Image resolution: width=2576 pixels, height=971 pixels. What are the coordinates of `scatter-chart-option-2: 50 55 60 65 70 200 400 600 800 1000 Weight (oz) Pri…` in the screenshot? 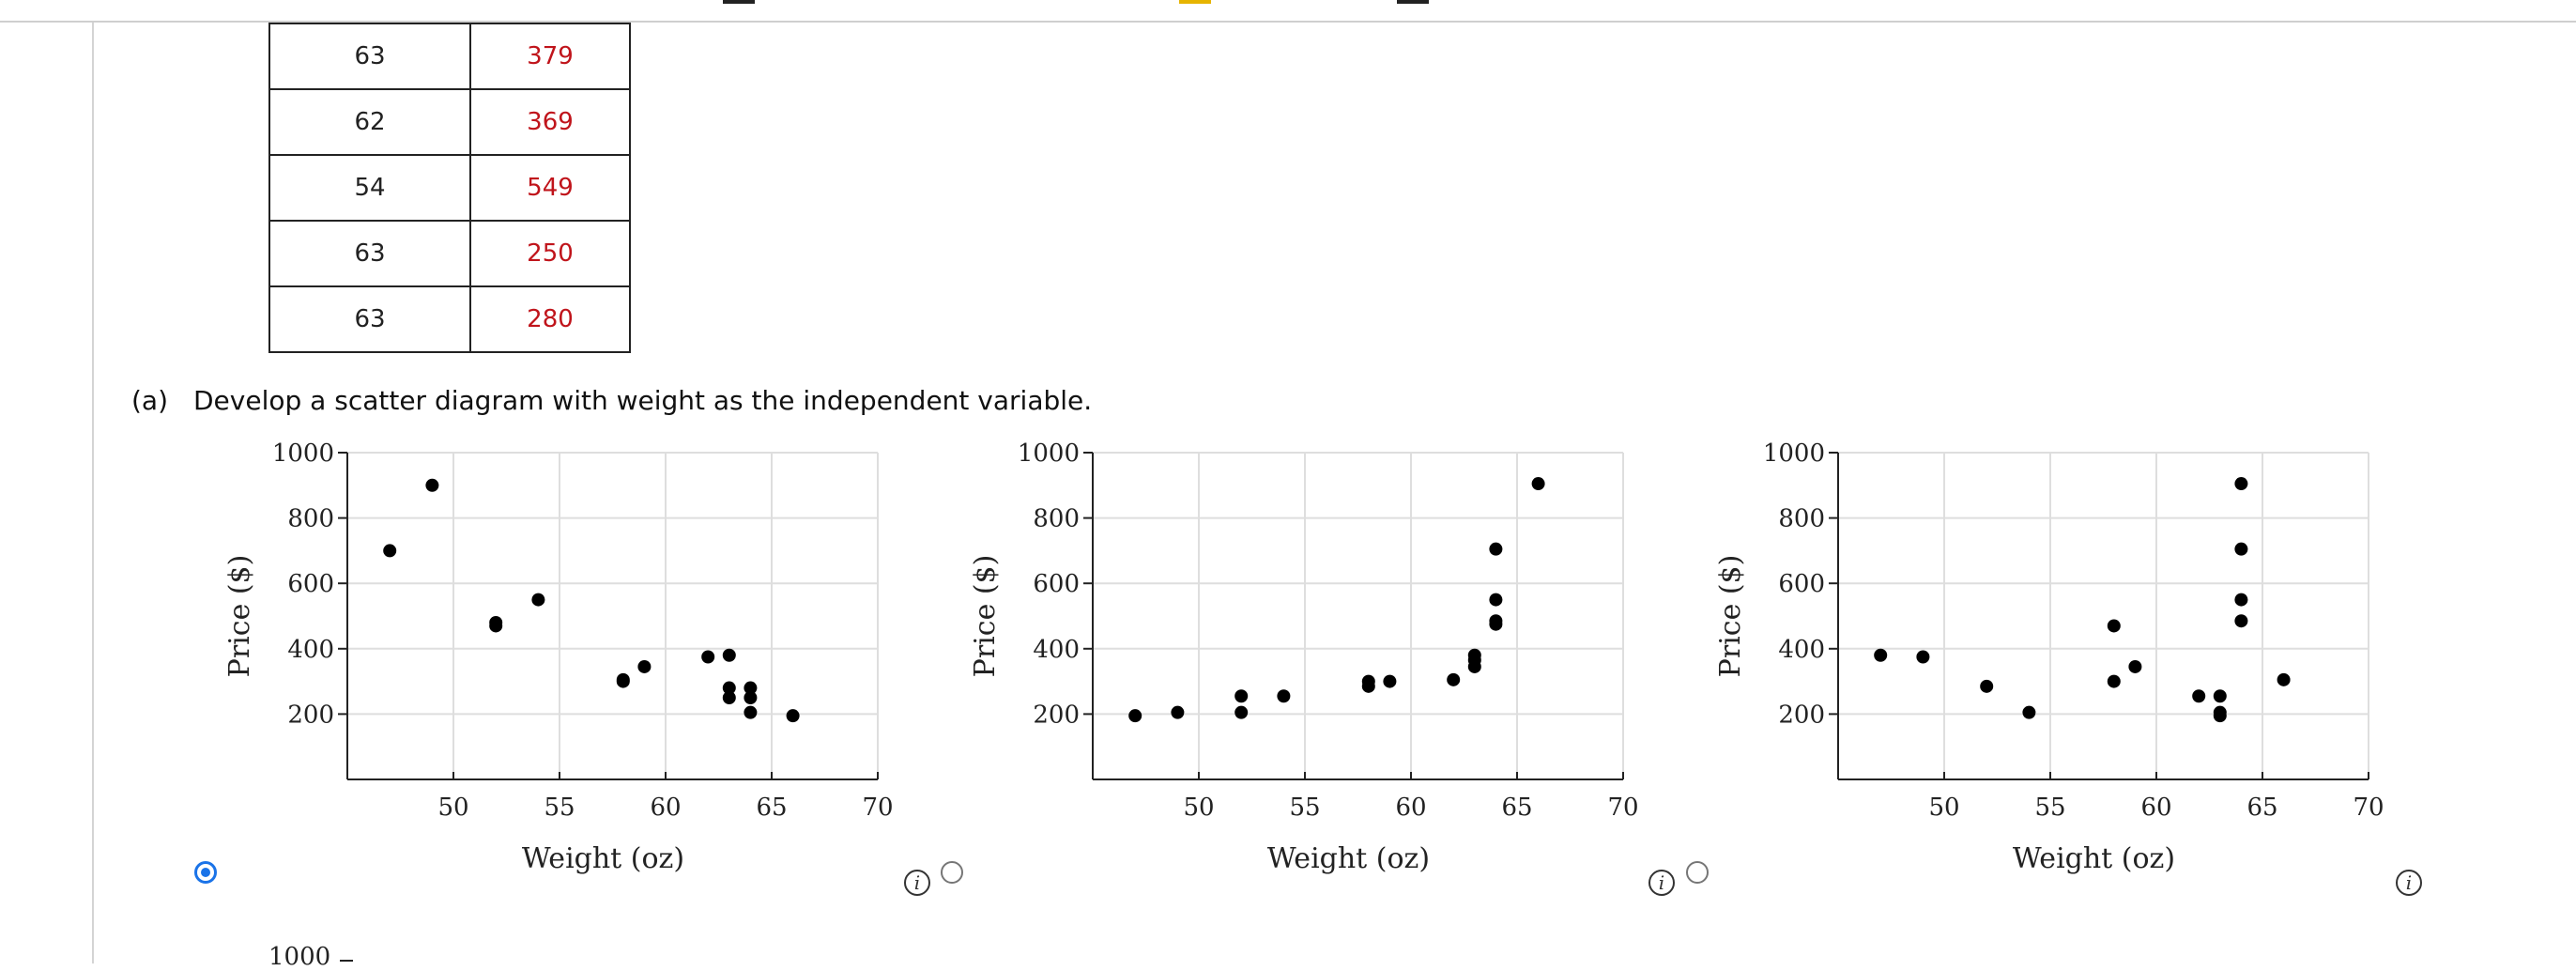 It's located at (1304, 657).